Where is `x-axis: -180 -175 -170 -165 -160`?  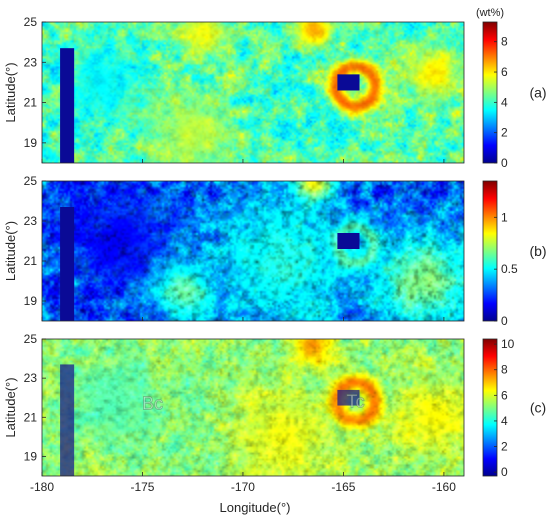 x-axis: -180 -175 -170 -165 -160 is located at coordinates (243, 487).